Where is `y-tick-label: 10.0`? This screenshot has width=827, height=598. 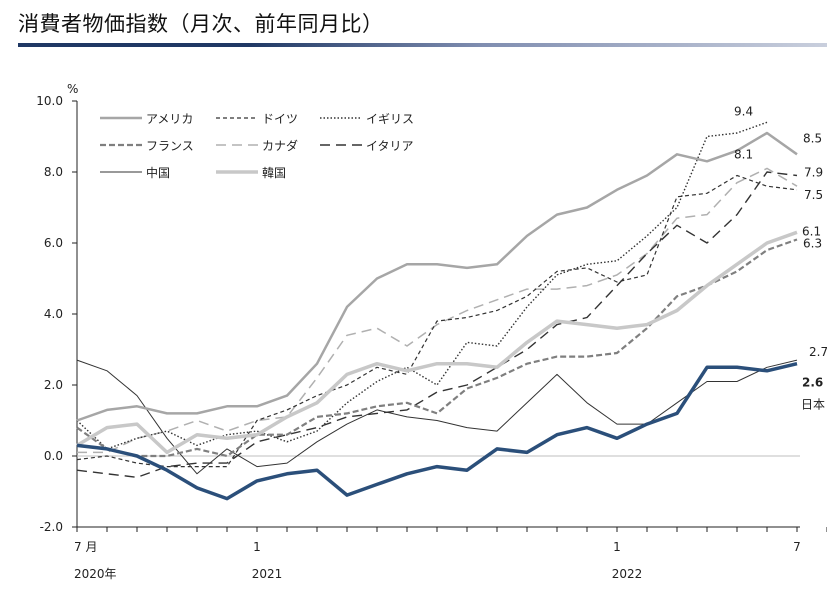
y-tick-label: 10.0 is located at coordinates (49, 101).